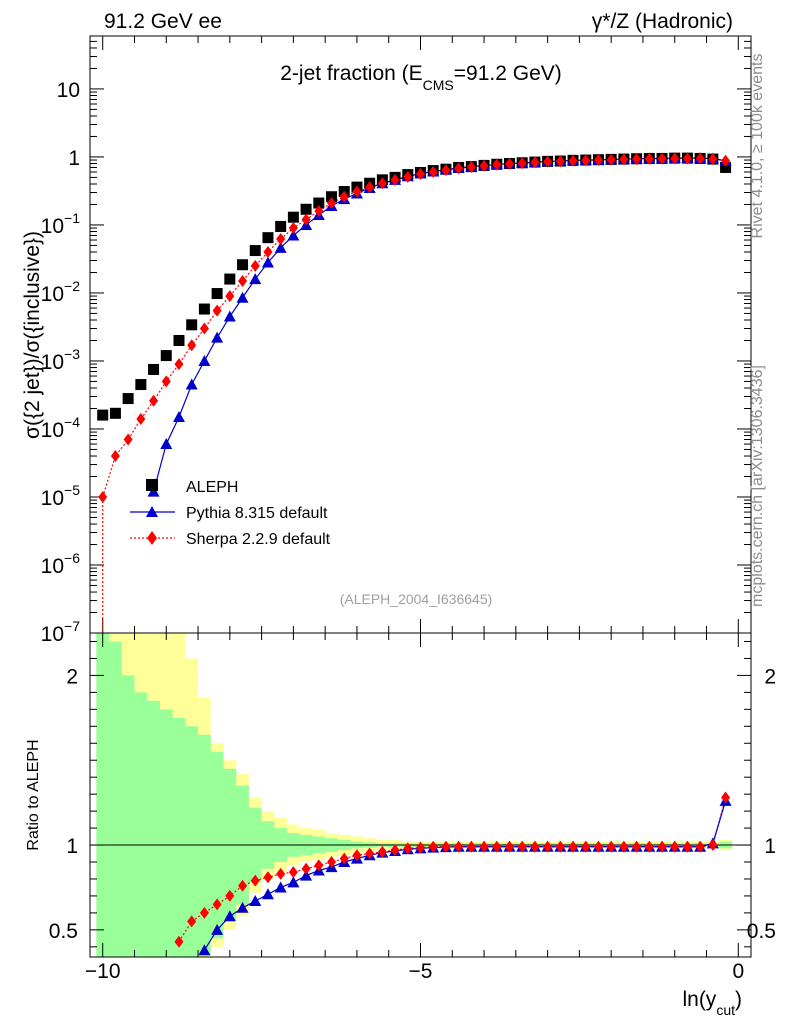 The image size is (786, 1024). Describe the element at coordinates (757, 146) in the screenshot. I see `rivet-version-label: Rivet 4.1.0, ≥ 100k events` at that location.